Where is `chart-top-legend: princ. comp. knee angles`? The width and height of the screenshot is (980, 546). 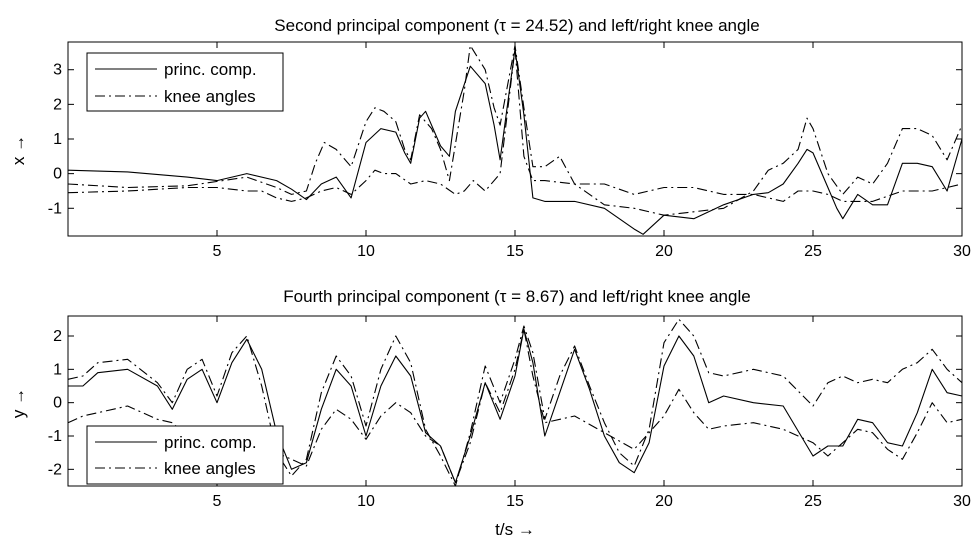
chart-top-legend: princ. comp. knee angles is located at coordinates (185, 82).